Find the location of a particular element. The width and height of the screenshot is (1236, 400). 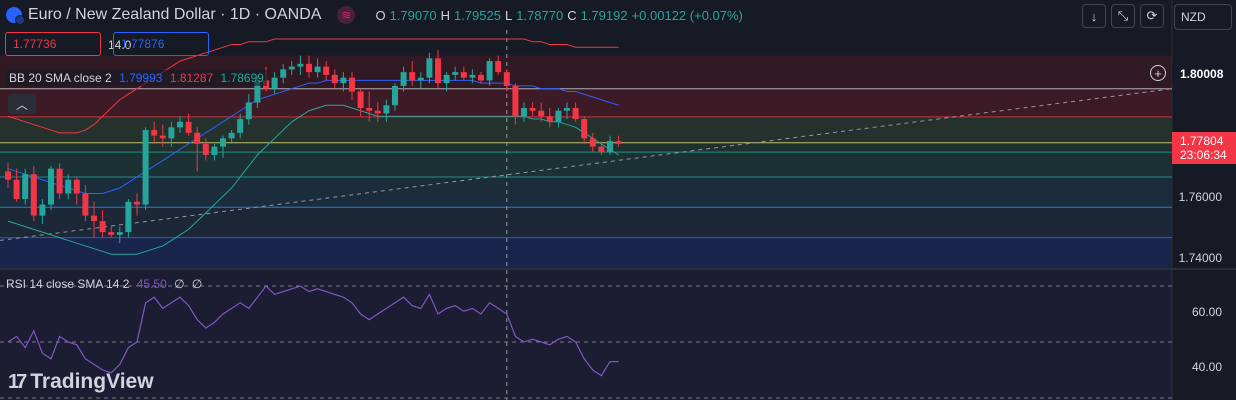

market-status-icon: ≋ is located at coordinates (346, 15).